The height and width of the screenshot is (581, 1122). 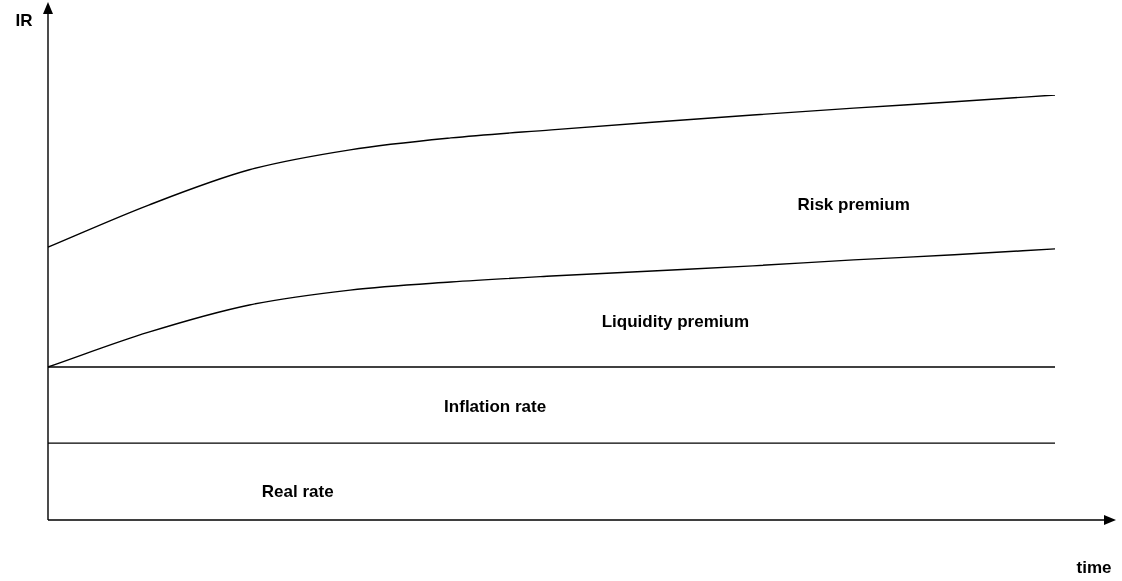 What do you see at coordinates (24, 20) in the screenshot?
I see `y-axis-title: IR` at bounding box center [24, 20].